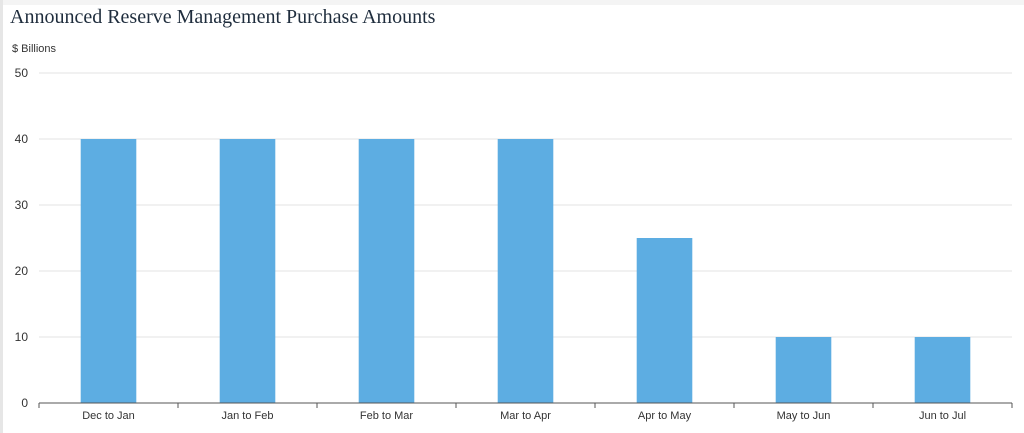 This screenshot has height=433, width=1024. I want to click on y-tick-label: 30, so click(22, 205).